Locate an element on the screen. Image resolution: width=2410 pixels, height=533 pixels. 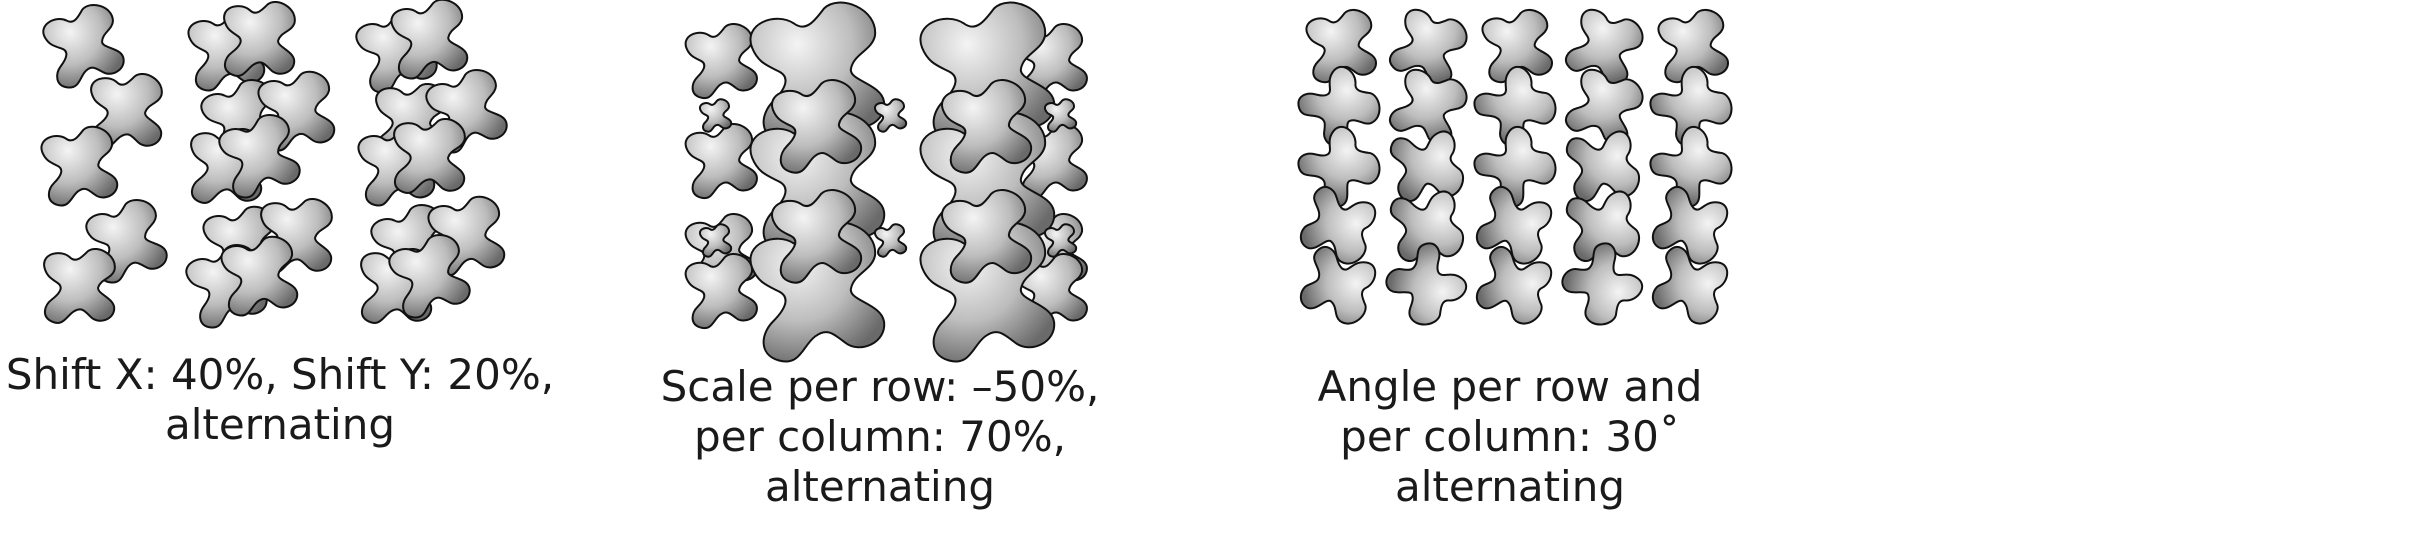
shift-pattern is located at coordinates (274, 164).